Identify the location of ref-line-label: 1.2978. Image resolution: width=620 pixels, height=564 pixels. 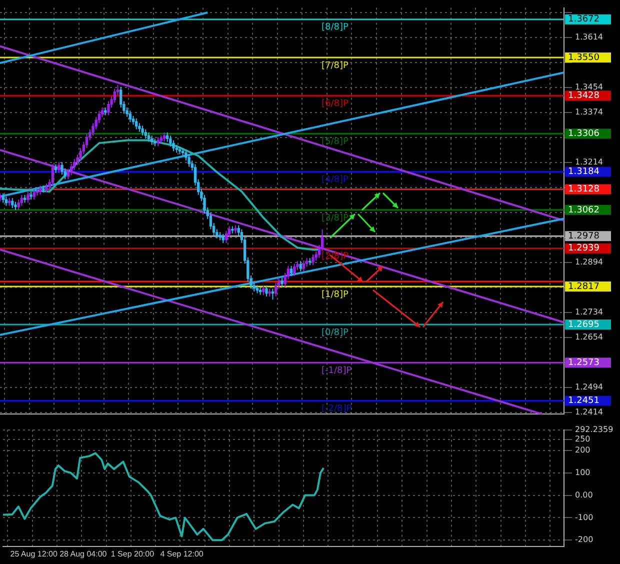
(584, 236).